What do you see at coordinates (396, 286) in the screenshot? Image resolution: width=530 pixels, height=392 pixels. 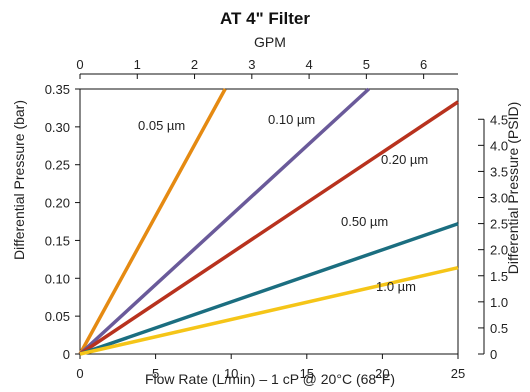 I see `series-label-100-um: 1.0 µm` at bounding box center [396, 286].